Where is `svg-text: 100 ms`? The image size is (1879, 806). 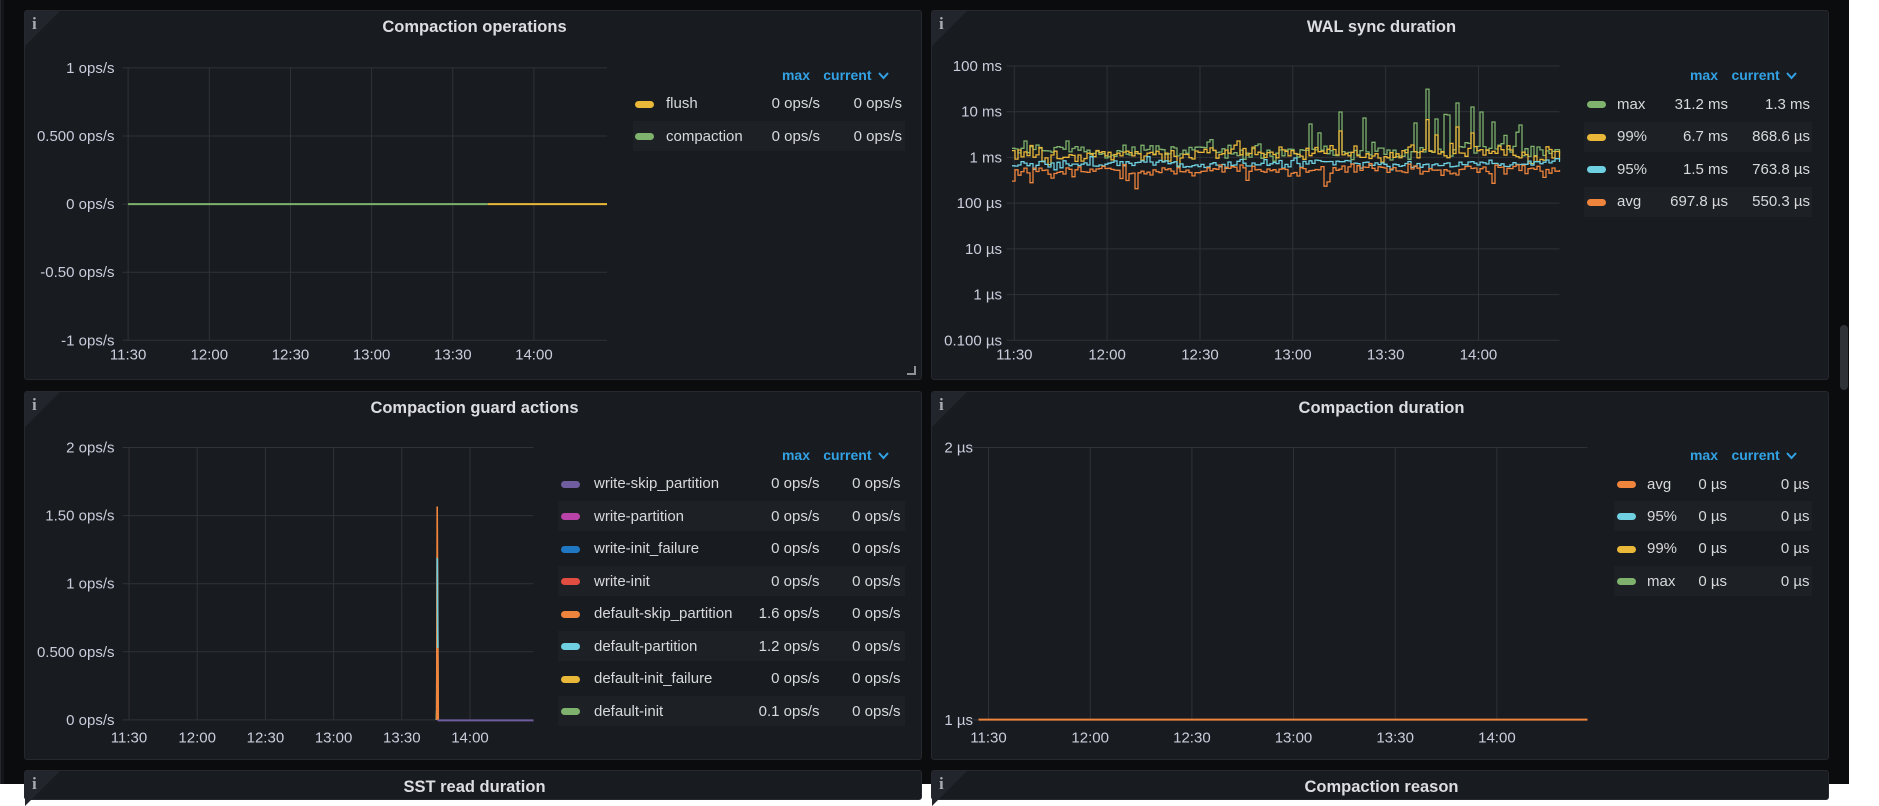 svg-text: 100 ms is located at coordinates (977, 66).